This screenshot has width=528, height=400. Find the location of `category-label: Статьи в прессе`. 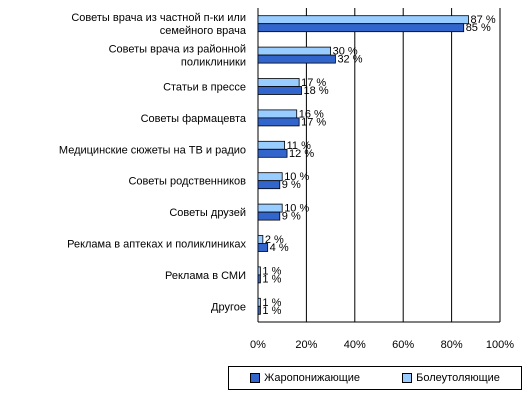

category-label: Статьи в прессе is located at coordinates (204, 88).